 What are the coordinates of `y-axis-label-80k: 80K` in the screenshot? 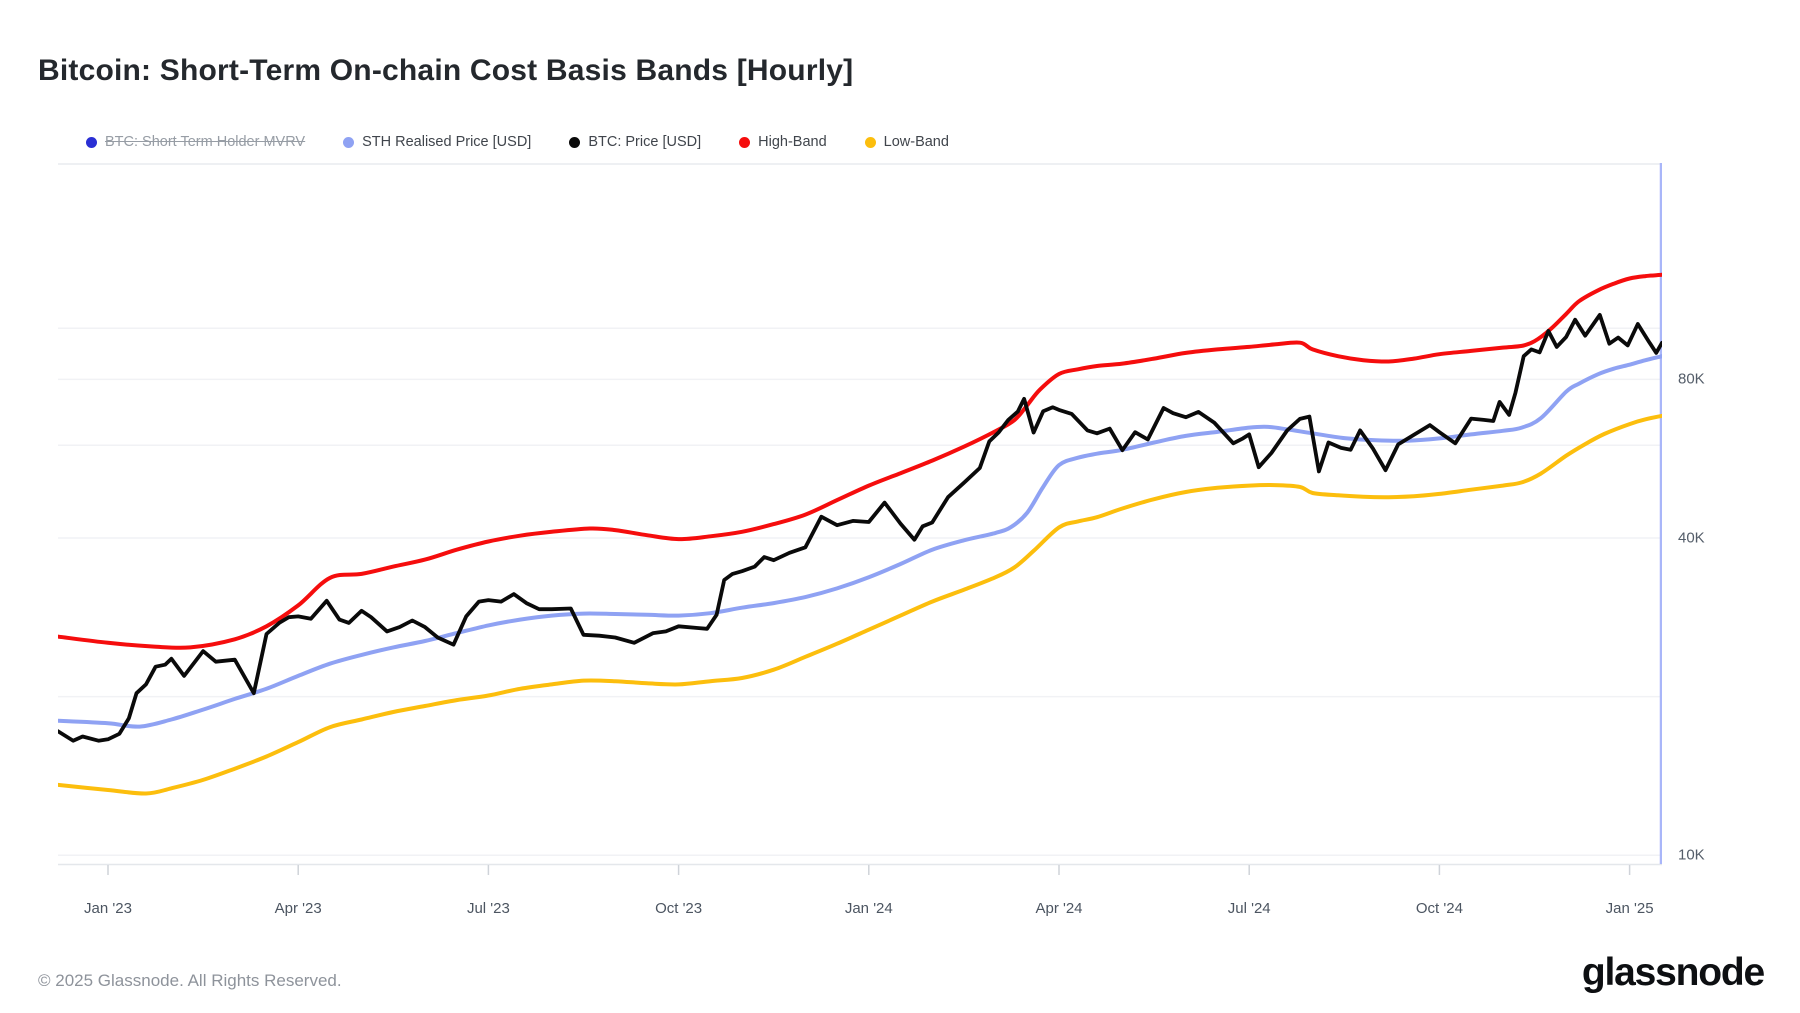 It's located at (1691, 379).